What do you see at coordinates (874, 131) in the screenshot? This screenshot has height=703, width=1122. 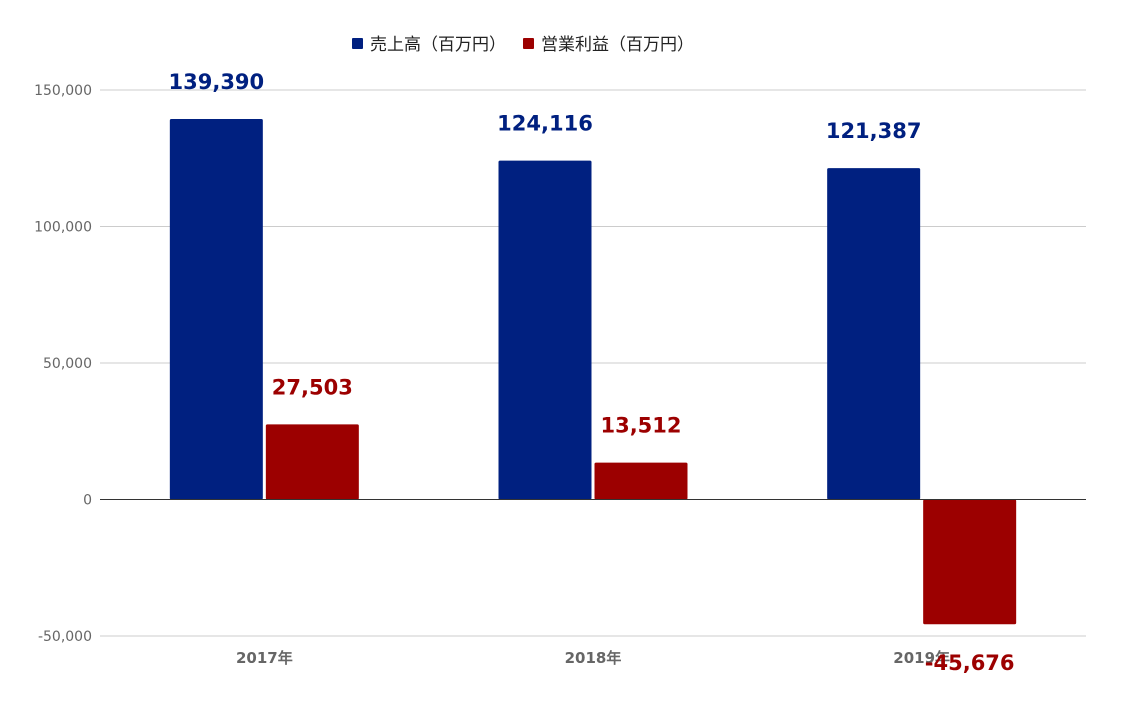 I see `data-label: 121,387` at bounding box center [874, 131].